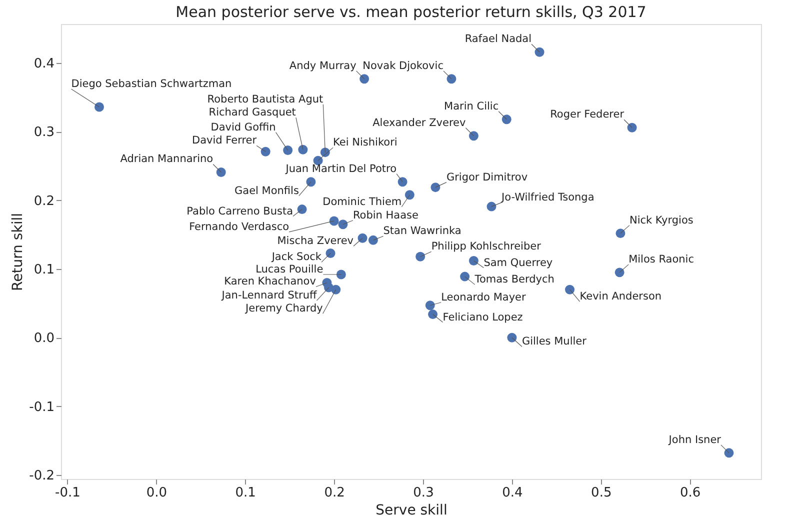 Image resolution: width=801 pixels, height=532 pixels. What do you see at coordinates (265, 99) in the screenshot?
I see `annotation: Roberto Bautista Agut` at bounding box center [265, 99].